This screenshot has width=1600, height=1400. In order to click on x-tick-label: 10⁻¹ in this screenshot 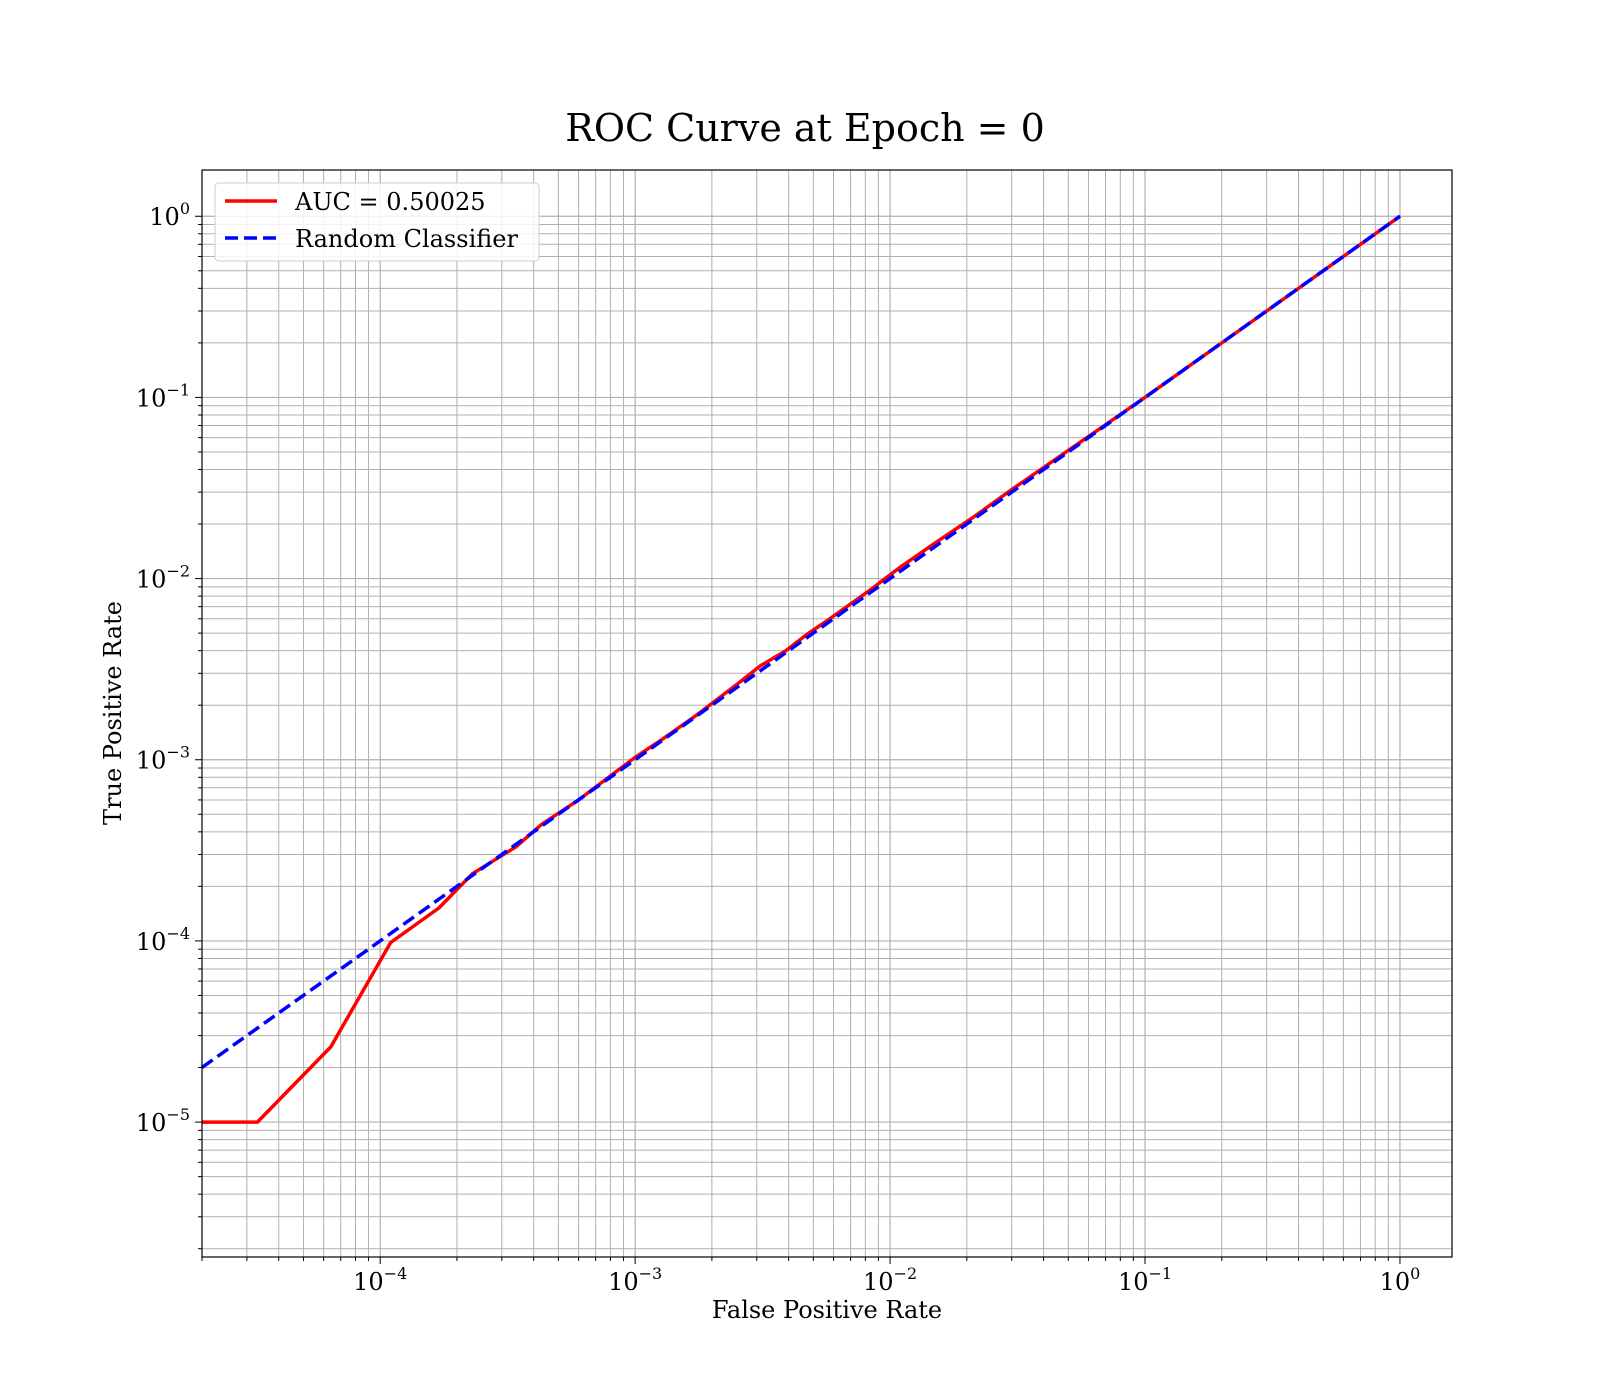, I will do `click(1145, 1280)`.